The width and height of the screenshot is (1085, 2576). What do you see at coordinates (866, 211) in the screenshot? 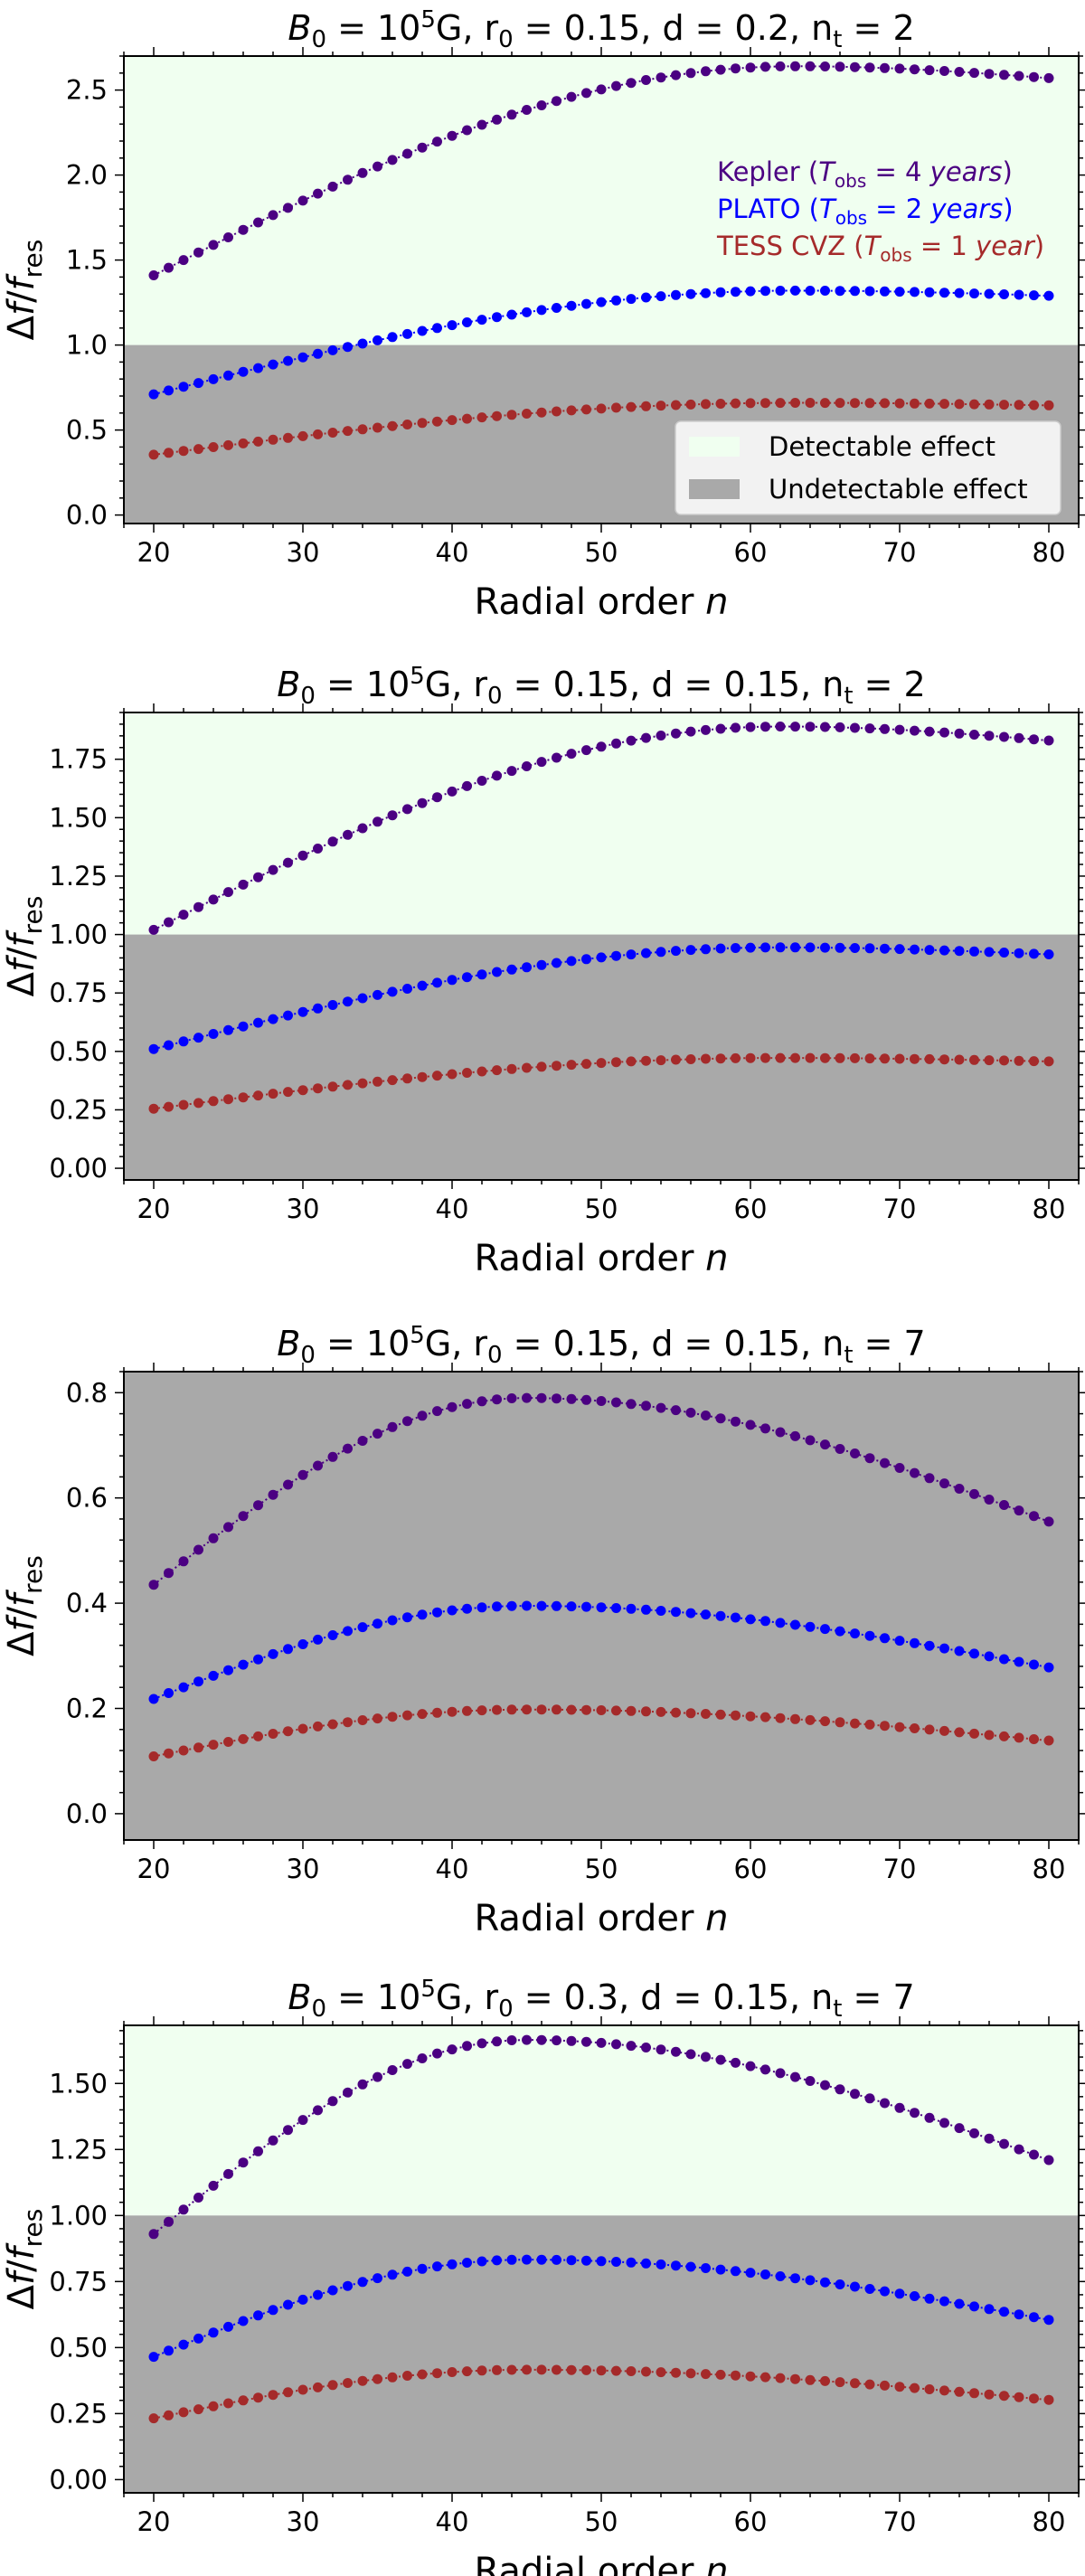
I see `legend-plato: PLATO (Tobs = 2 years)` at bounding box center [866, 211].